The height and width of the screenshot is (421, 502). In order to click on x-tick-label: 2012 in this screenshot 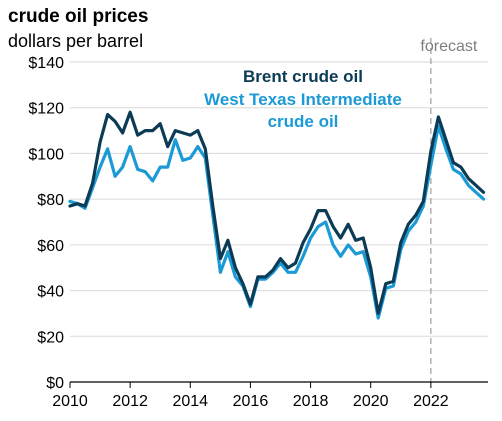, I will do `click(130, 401)`.